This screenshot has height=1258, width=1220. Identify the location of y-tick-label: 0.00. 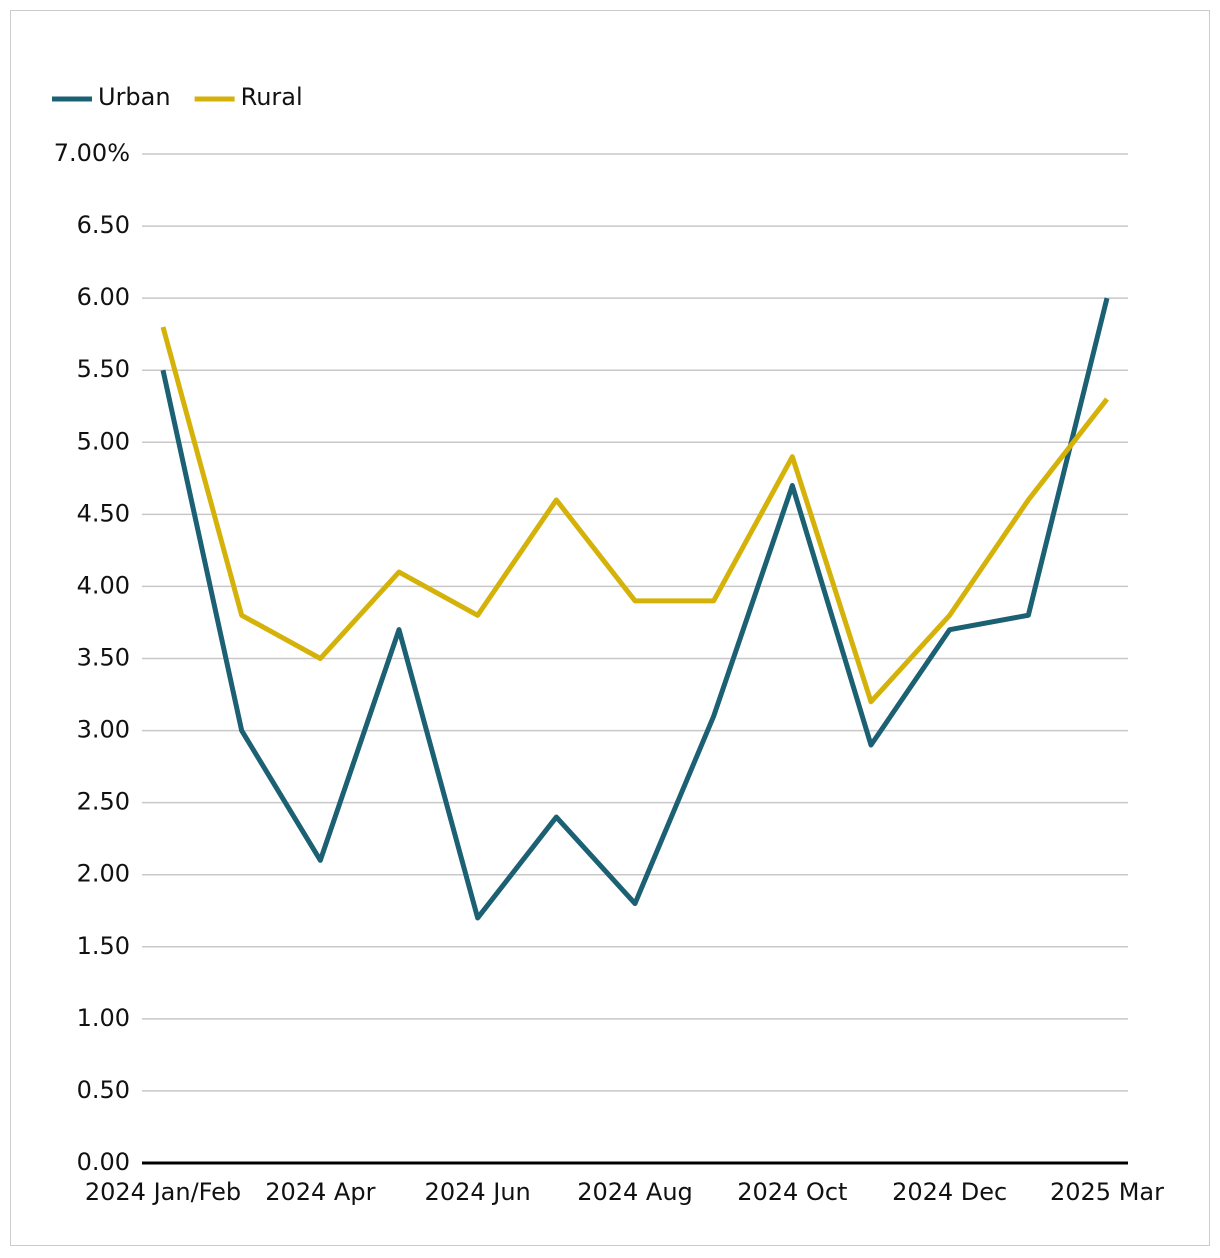
(103, 1162).